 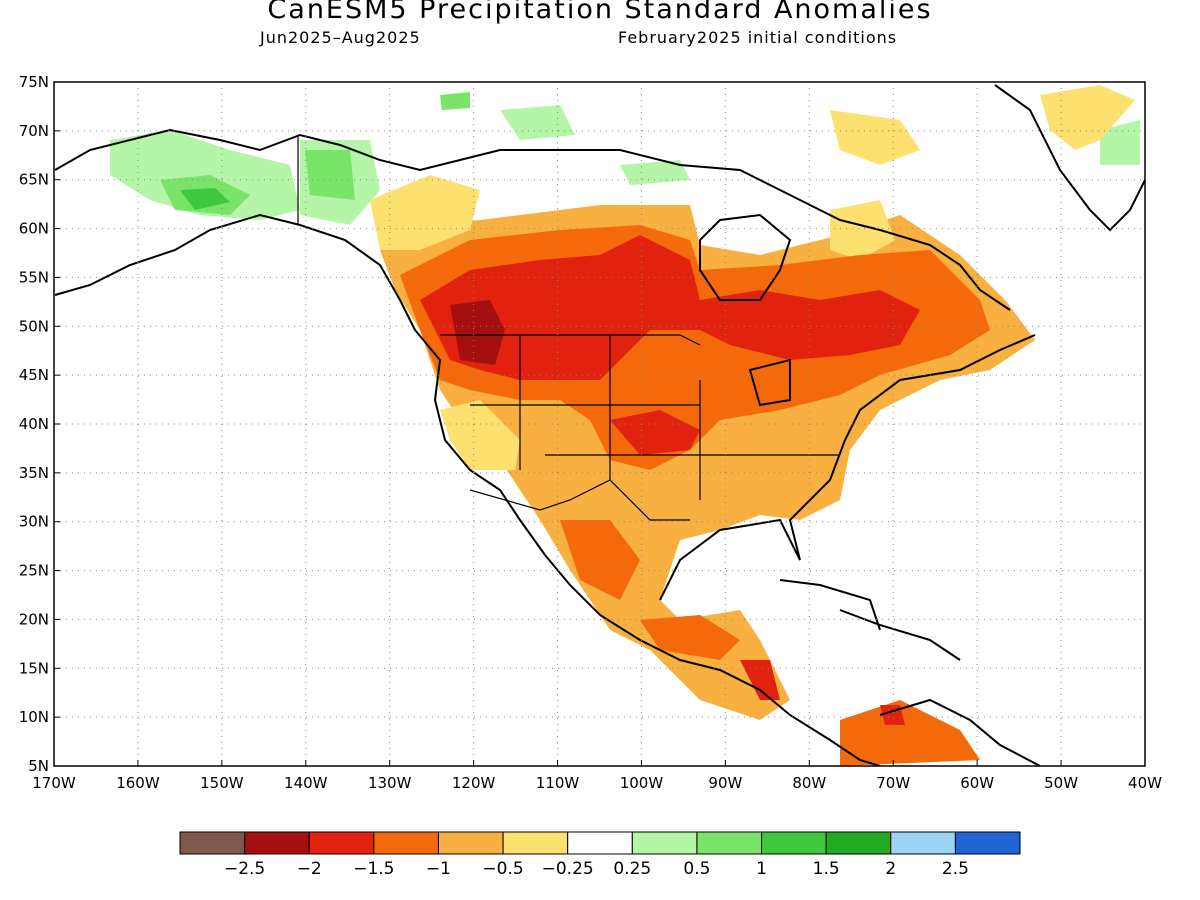 I want to click on lat-tick-label: 65N, so click(x=34, y=180).